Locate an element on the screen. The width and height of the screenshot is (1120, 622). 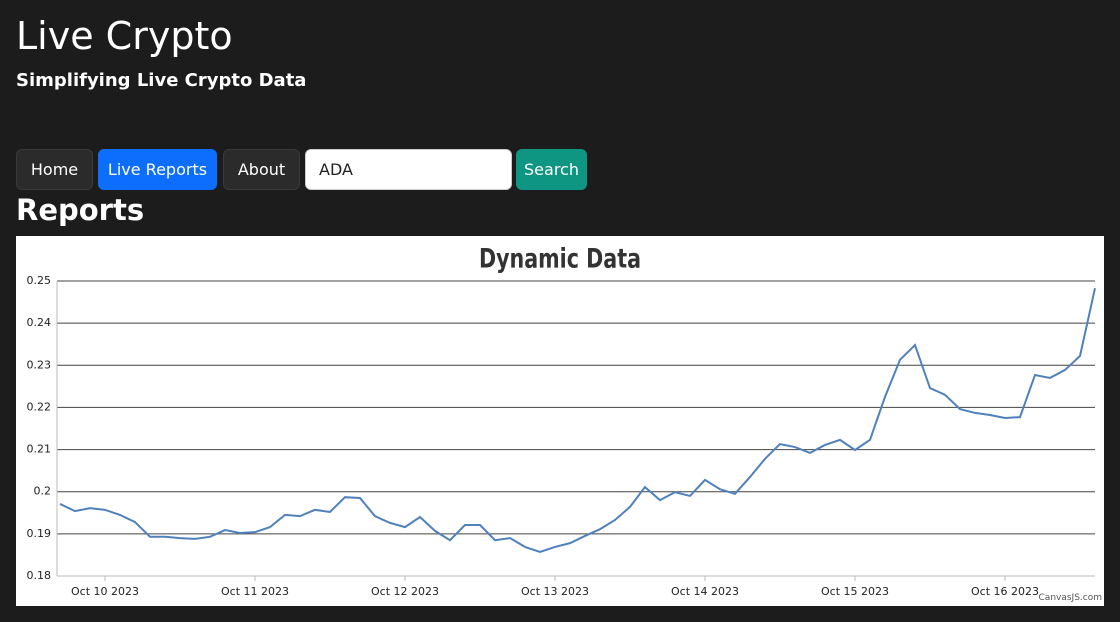
chart-title: Dynamic Data is located at coordinates (560, 258).